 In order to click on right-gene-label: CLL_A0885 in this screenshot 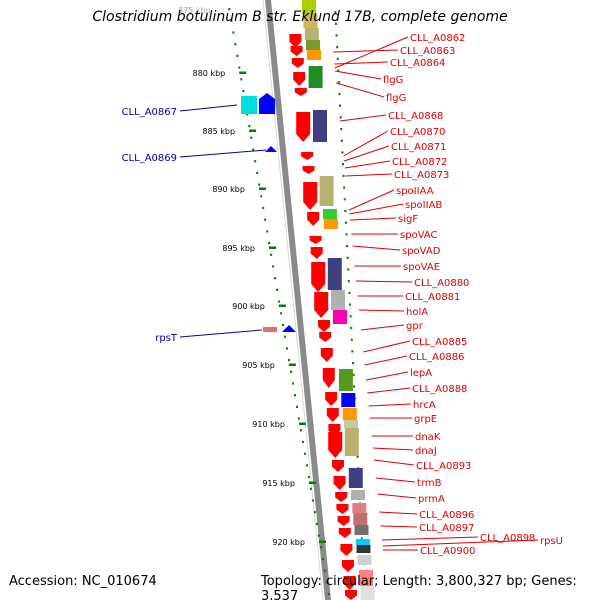, I will do `click(439, 342)`.